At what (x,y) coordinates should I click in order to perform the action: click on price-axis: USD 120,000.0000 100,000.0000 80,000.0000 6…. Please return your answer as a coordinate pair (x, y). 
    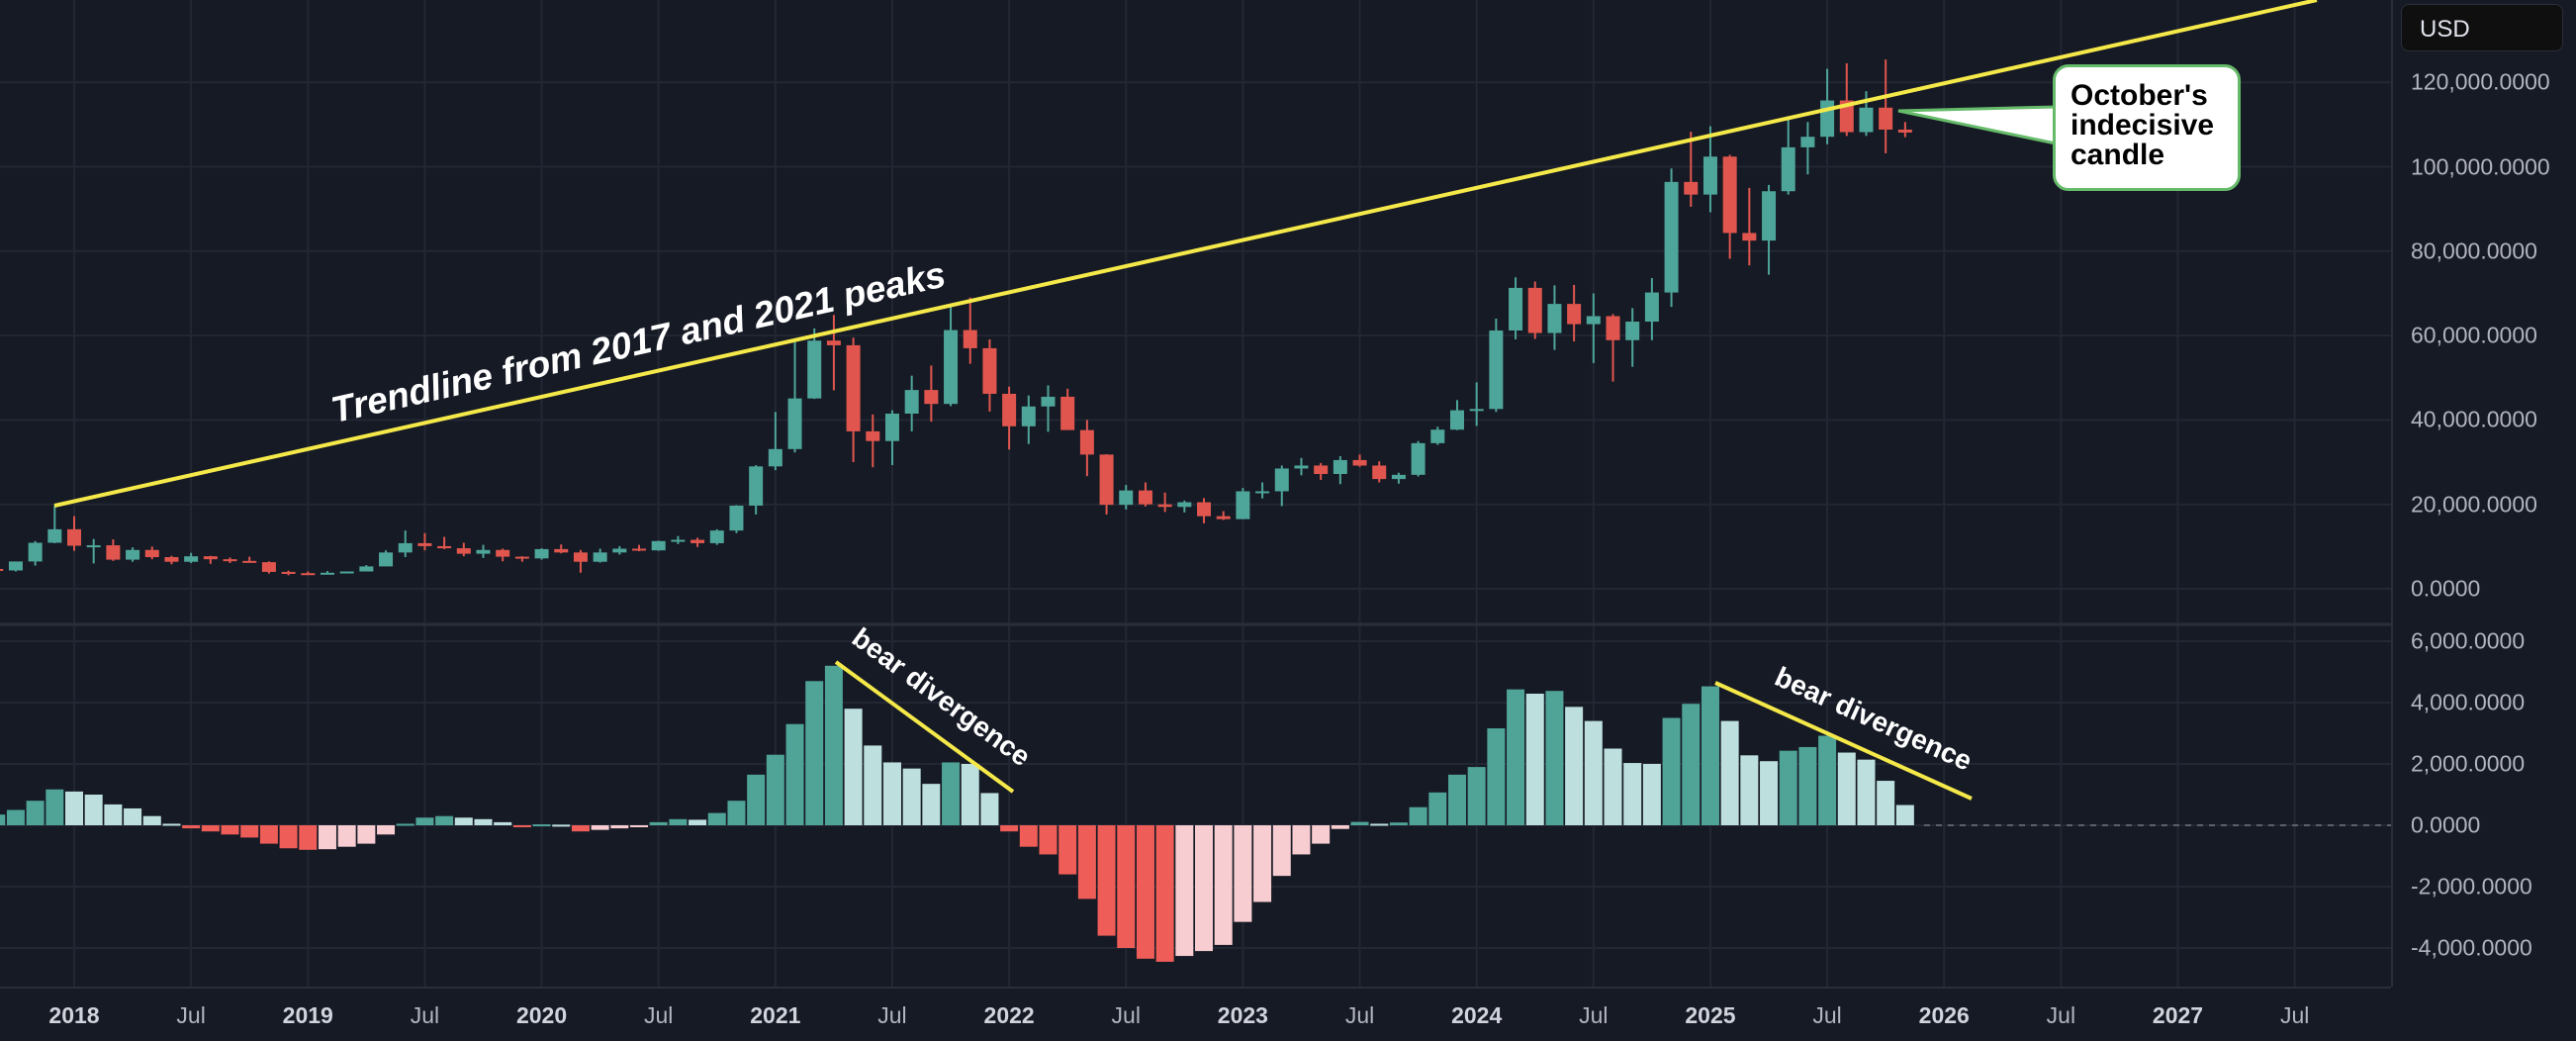
    Looking at the image, I should click on (2483, 494).